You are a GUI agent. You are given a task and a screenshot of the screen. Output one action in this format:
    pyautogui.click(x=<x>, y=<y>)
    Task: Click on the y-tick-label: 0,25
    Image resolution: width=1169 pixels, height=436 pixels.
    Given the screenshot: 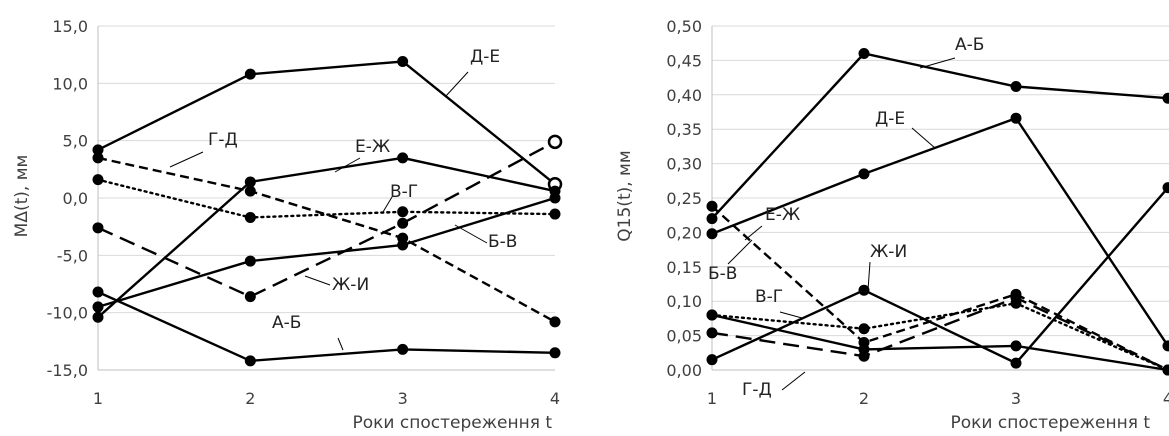 What is the action you would take?
    pyautogui.click(x=684, y=198)
    